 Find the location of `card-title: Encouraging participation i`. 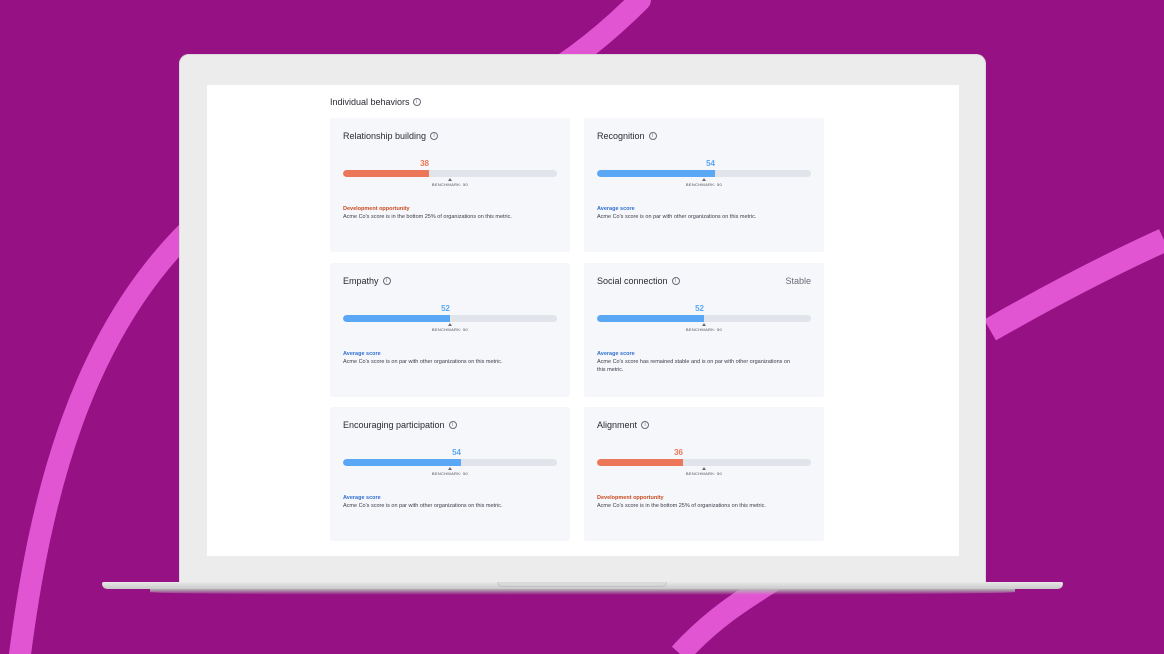

card-title: Encouraging participation i is located at coordinates (400, 425).